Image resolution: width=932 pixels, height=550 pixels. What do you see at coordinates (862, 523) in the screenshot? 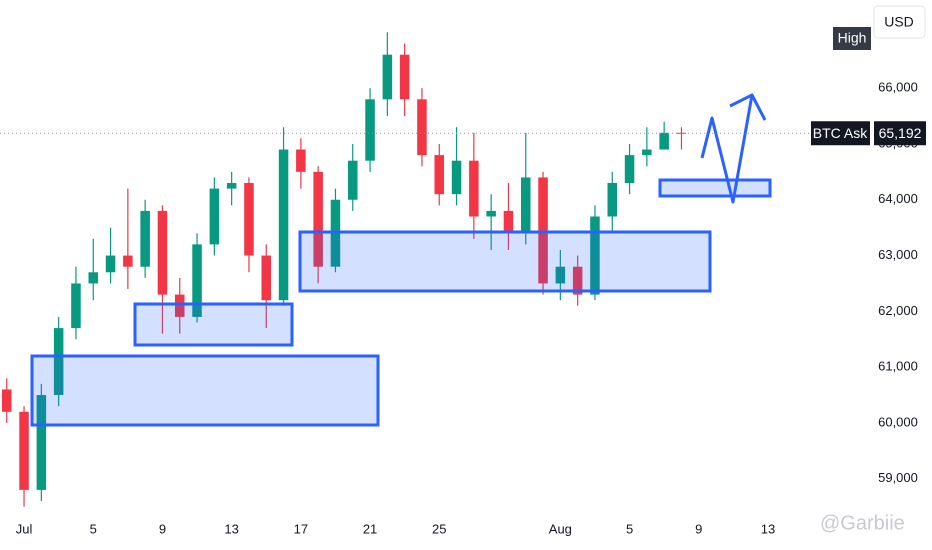
I see `watermark: @Garbiie` at bounding box center [862, 523].